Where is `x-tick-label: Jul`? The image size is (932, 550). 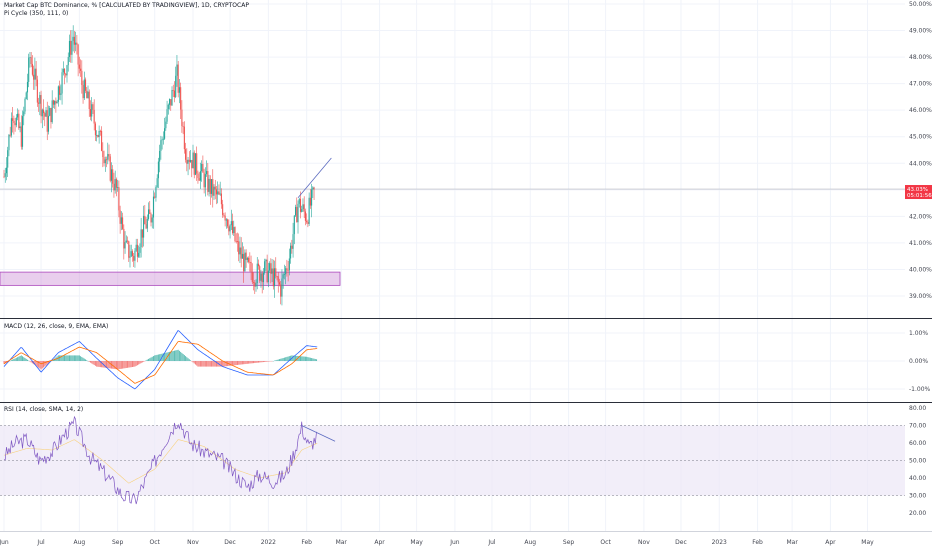
x-tick-label: Jul is located at coordinates (40, 542).